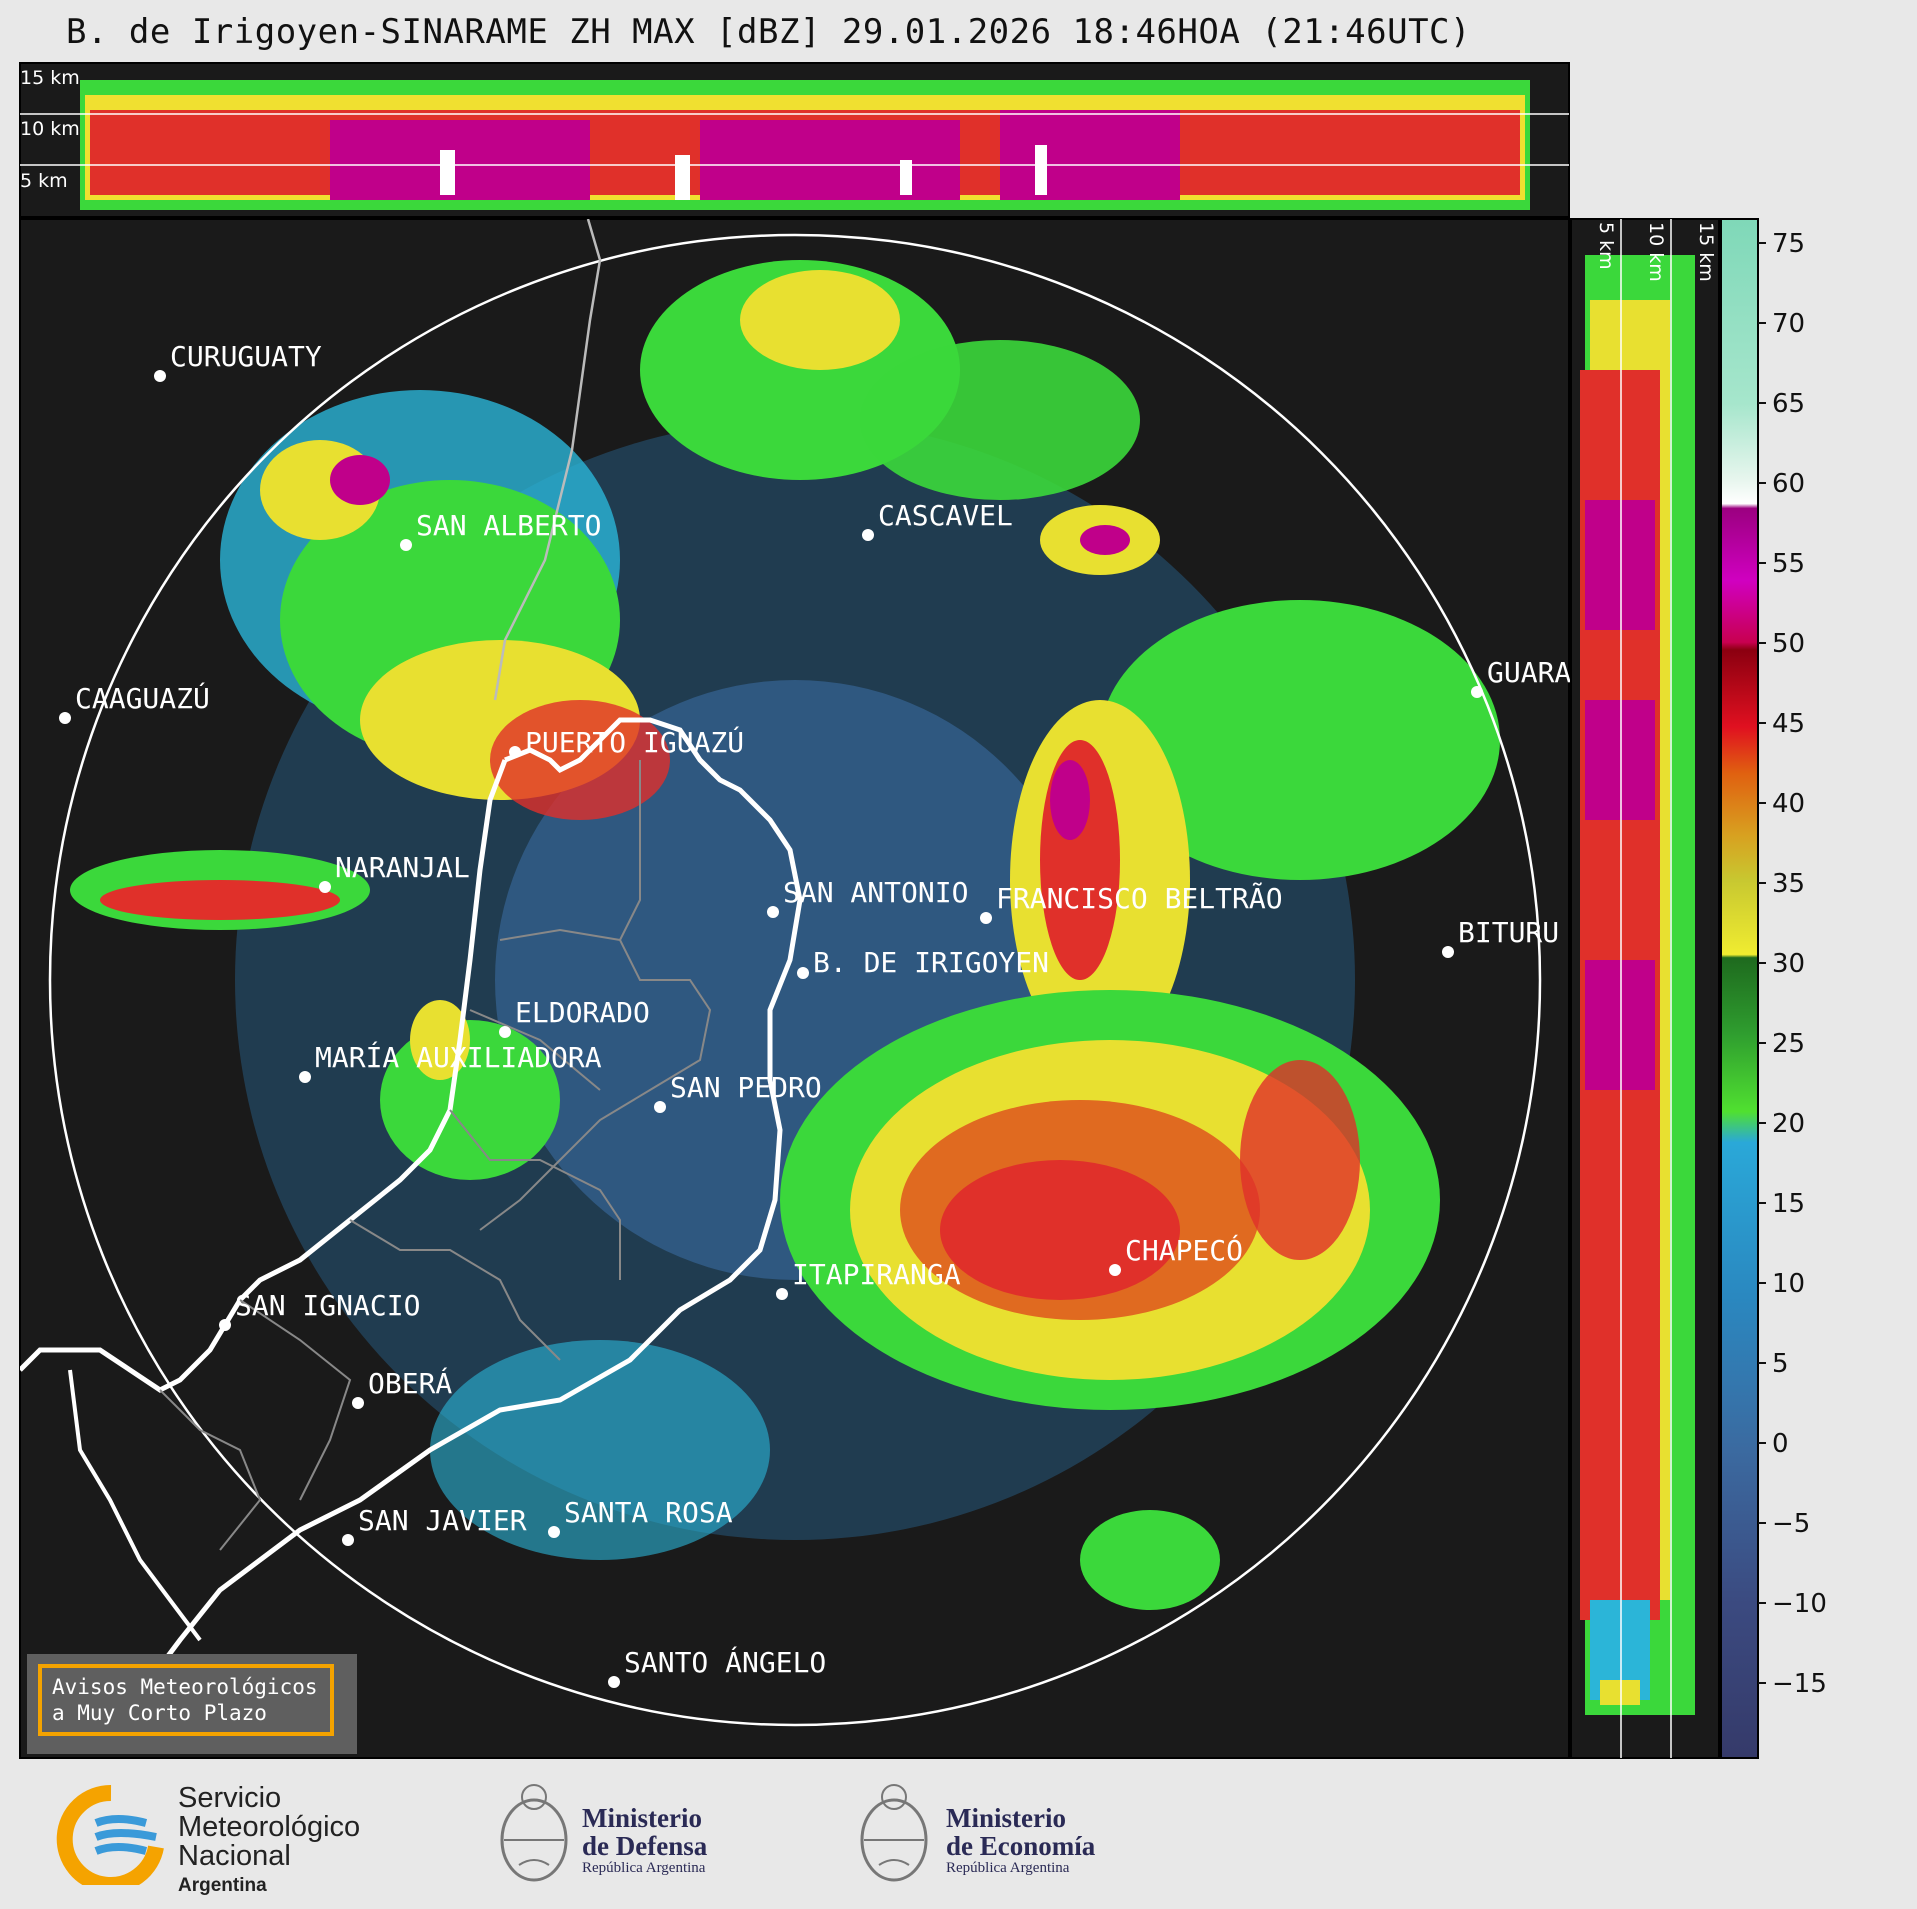 This screenshot has width=1917, height=1909. Describe the element at coordinates (185, 1687) in the screenshot. I see `warning-line-1: Avisos Meteorológicos` at that location.